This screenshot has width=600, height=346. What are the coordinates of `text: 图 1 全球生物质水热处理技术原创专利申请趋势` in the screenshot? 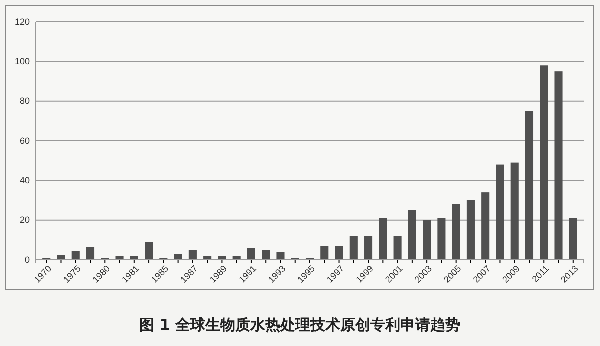 It's located at (300, 325).